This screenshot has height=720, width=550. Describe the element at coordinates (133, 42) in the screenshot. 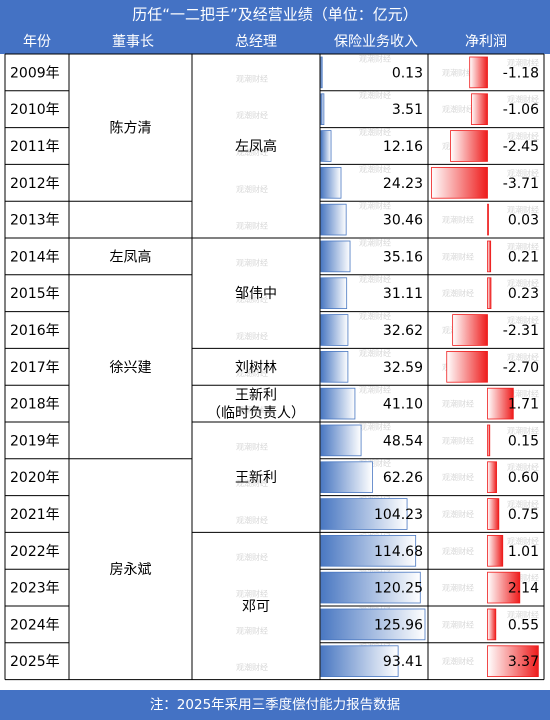

I see `header-chairman: 董事长` at that location.